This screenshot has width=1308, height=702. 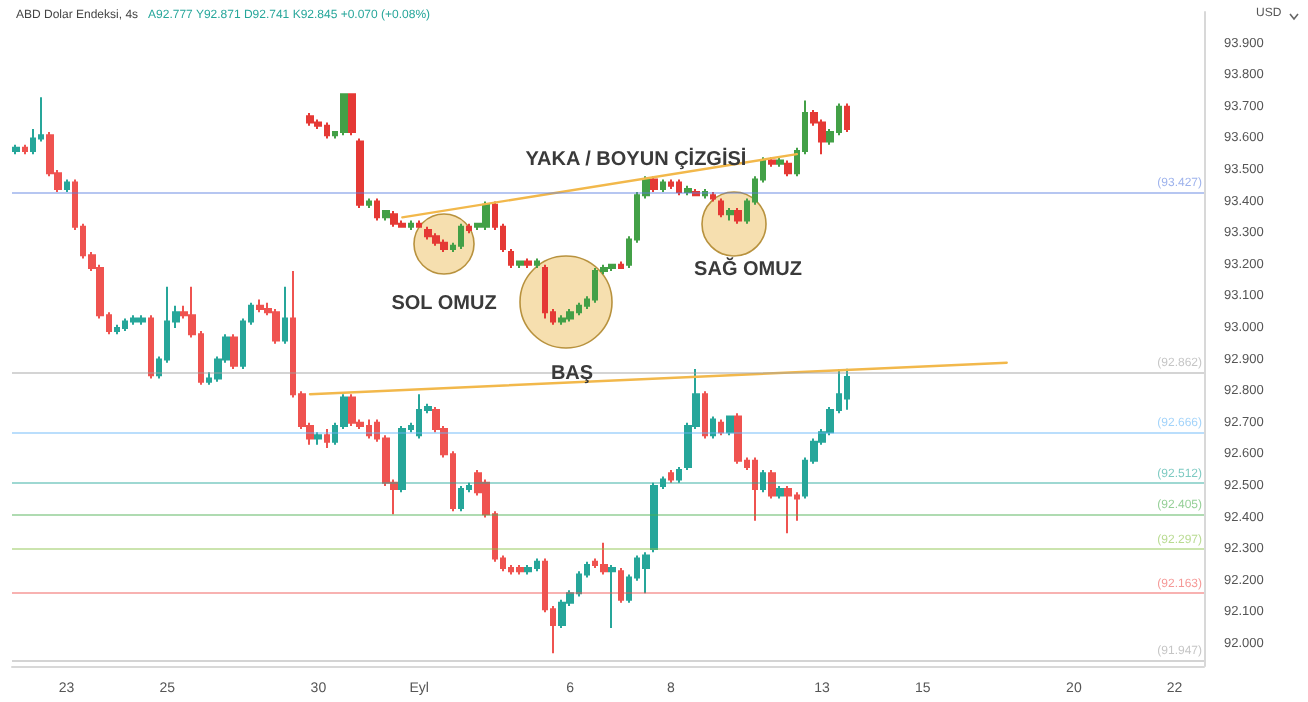 What do you see at coordinates (748, 270) in the screenshot?
I see `annotation: SAĞ OMUZ` at bounding box center [748, 270].